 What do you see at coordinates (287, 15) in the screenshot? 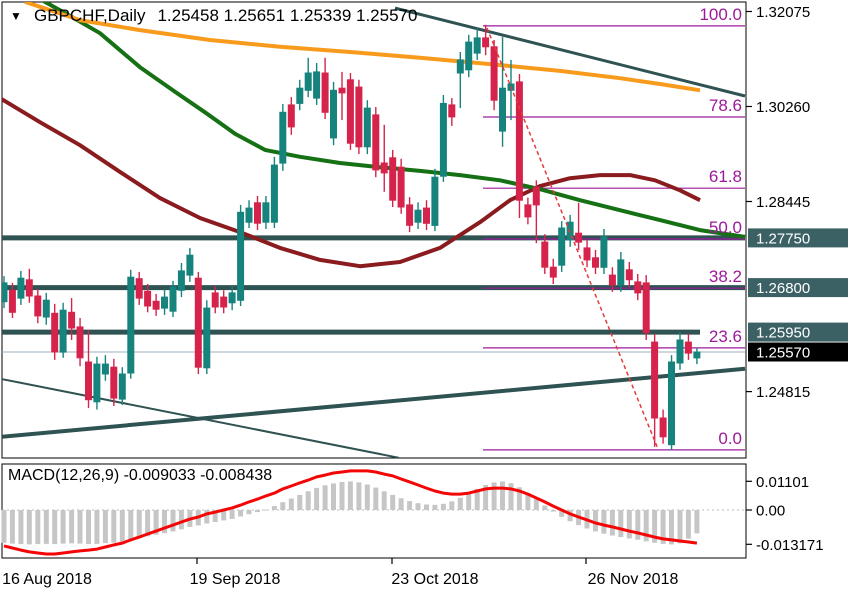
I see `chart-title-ohlc: 1.25458 1.25651 1.25339 1.25570` at bounding box center [287, 15].